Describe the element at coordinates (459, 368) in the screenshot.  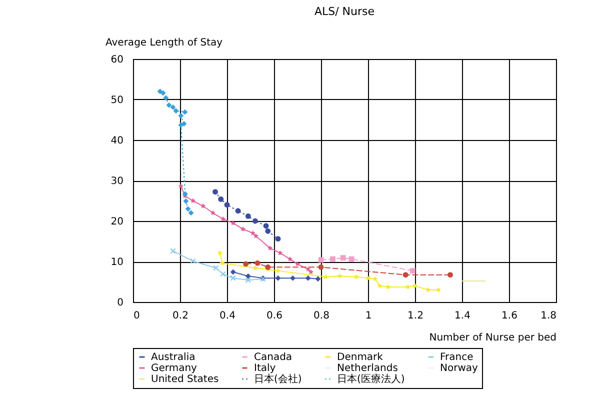
I see `legend-label: Norway` at that location.